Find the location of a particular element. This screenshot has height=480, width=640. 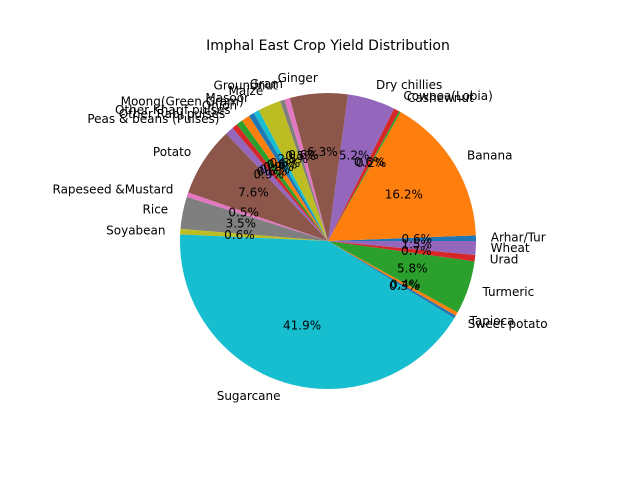

slice-percent-masoor: 0.6% is located at coordinates (285, 163).